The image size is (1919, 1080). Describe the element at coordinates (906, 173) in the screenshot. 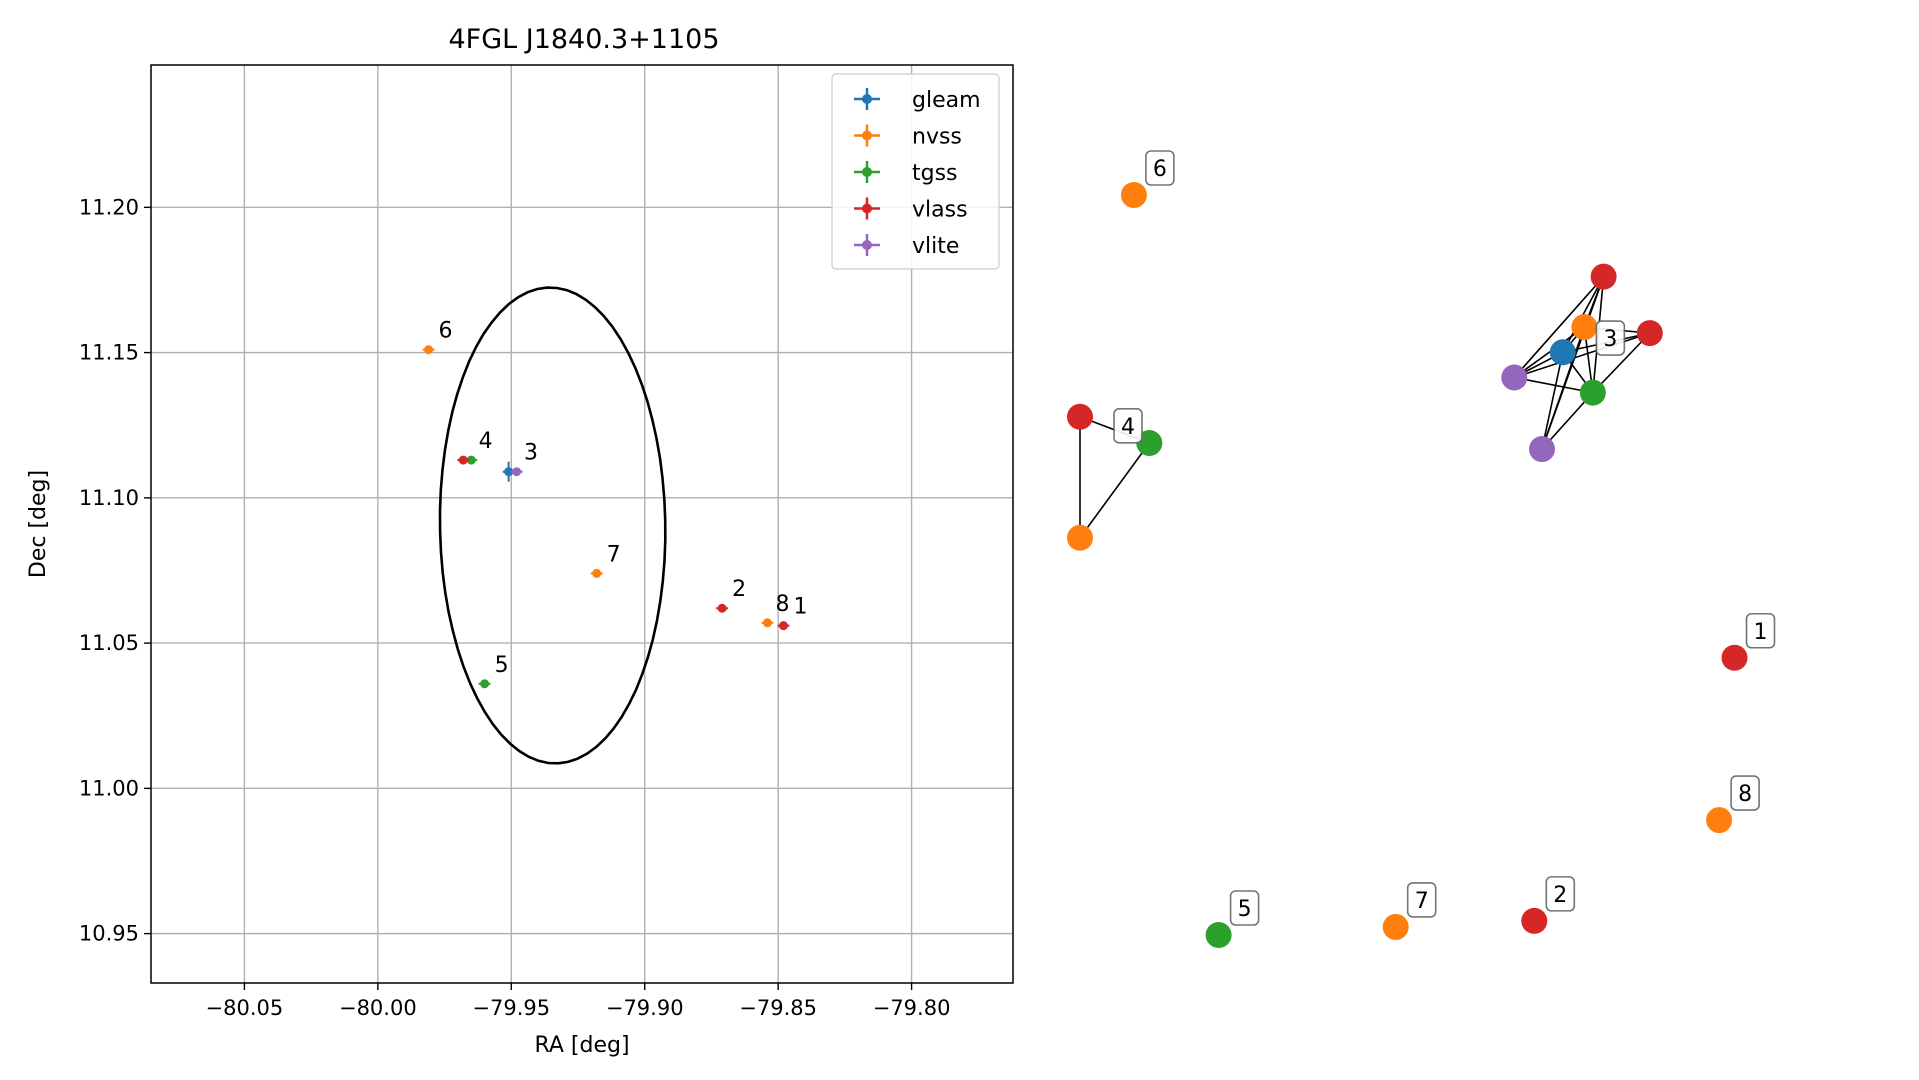

I see `legend-entry-tgss: tgss` at that location.